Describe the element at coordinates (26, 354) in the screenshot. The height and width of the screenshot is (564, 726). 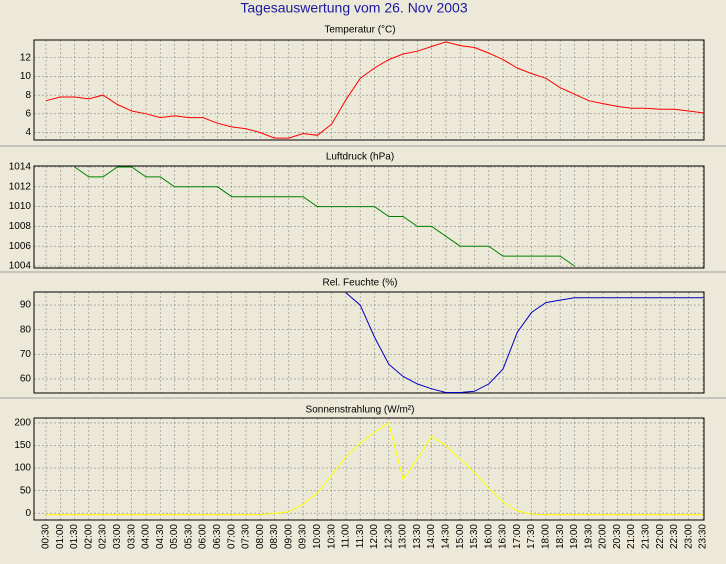
I see `y-tick-label: 70` at that location.